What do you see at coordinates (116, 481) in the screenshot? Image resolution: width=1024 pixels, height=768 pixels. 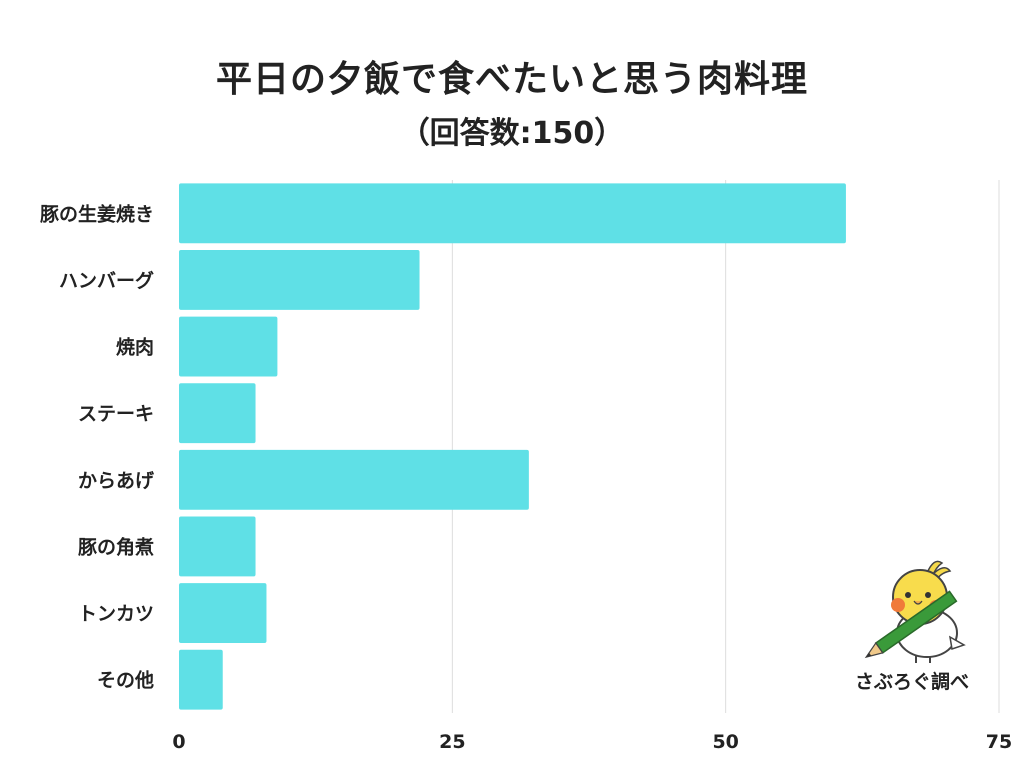 I see `category-label: からあげ` at bounding box center [116, 481].